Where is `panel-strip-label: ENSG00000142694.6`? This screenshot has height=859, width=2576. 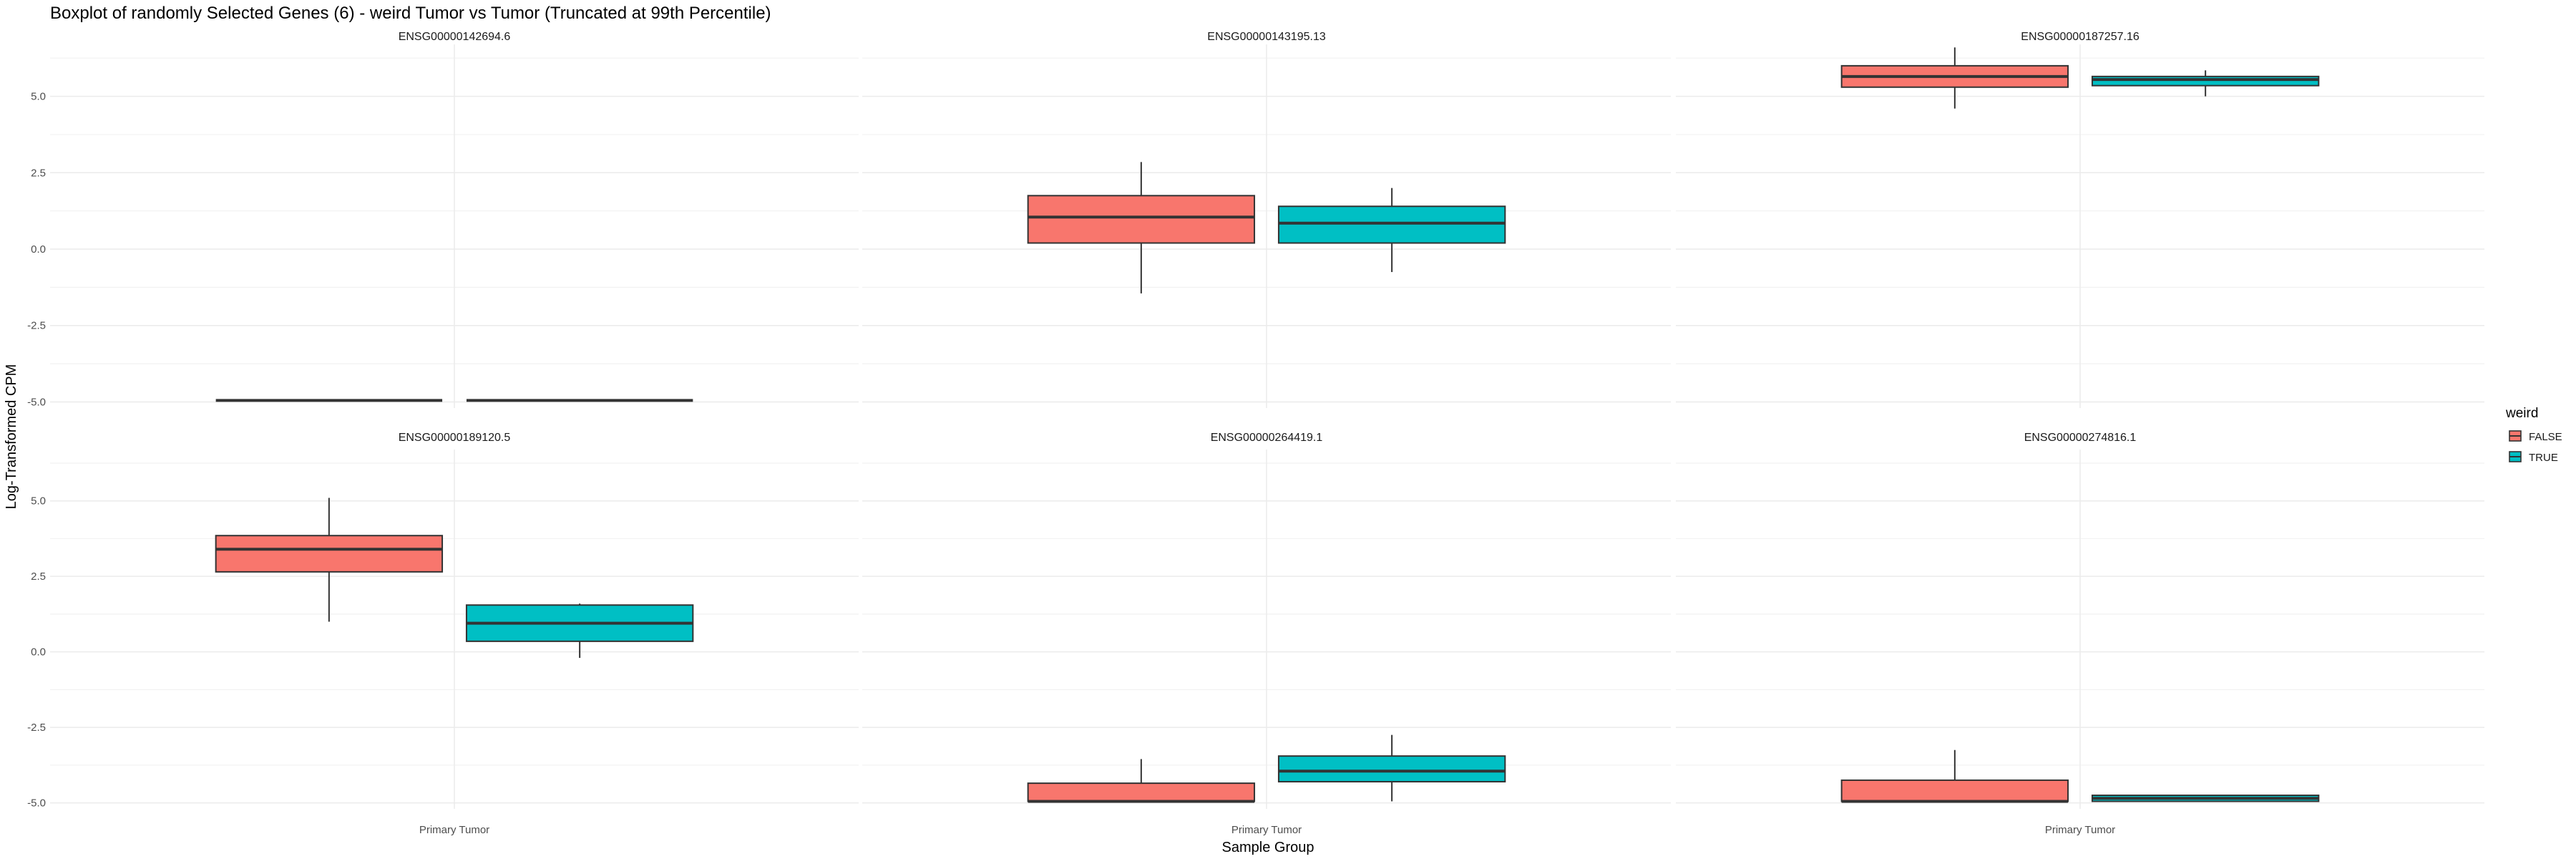 panel-strip-label: ENSG00000142694.6 is located at coordinates (455, 37).